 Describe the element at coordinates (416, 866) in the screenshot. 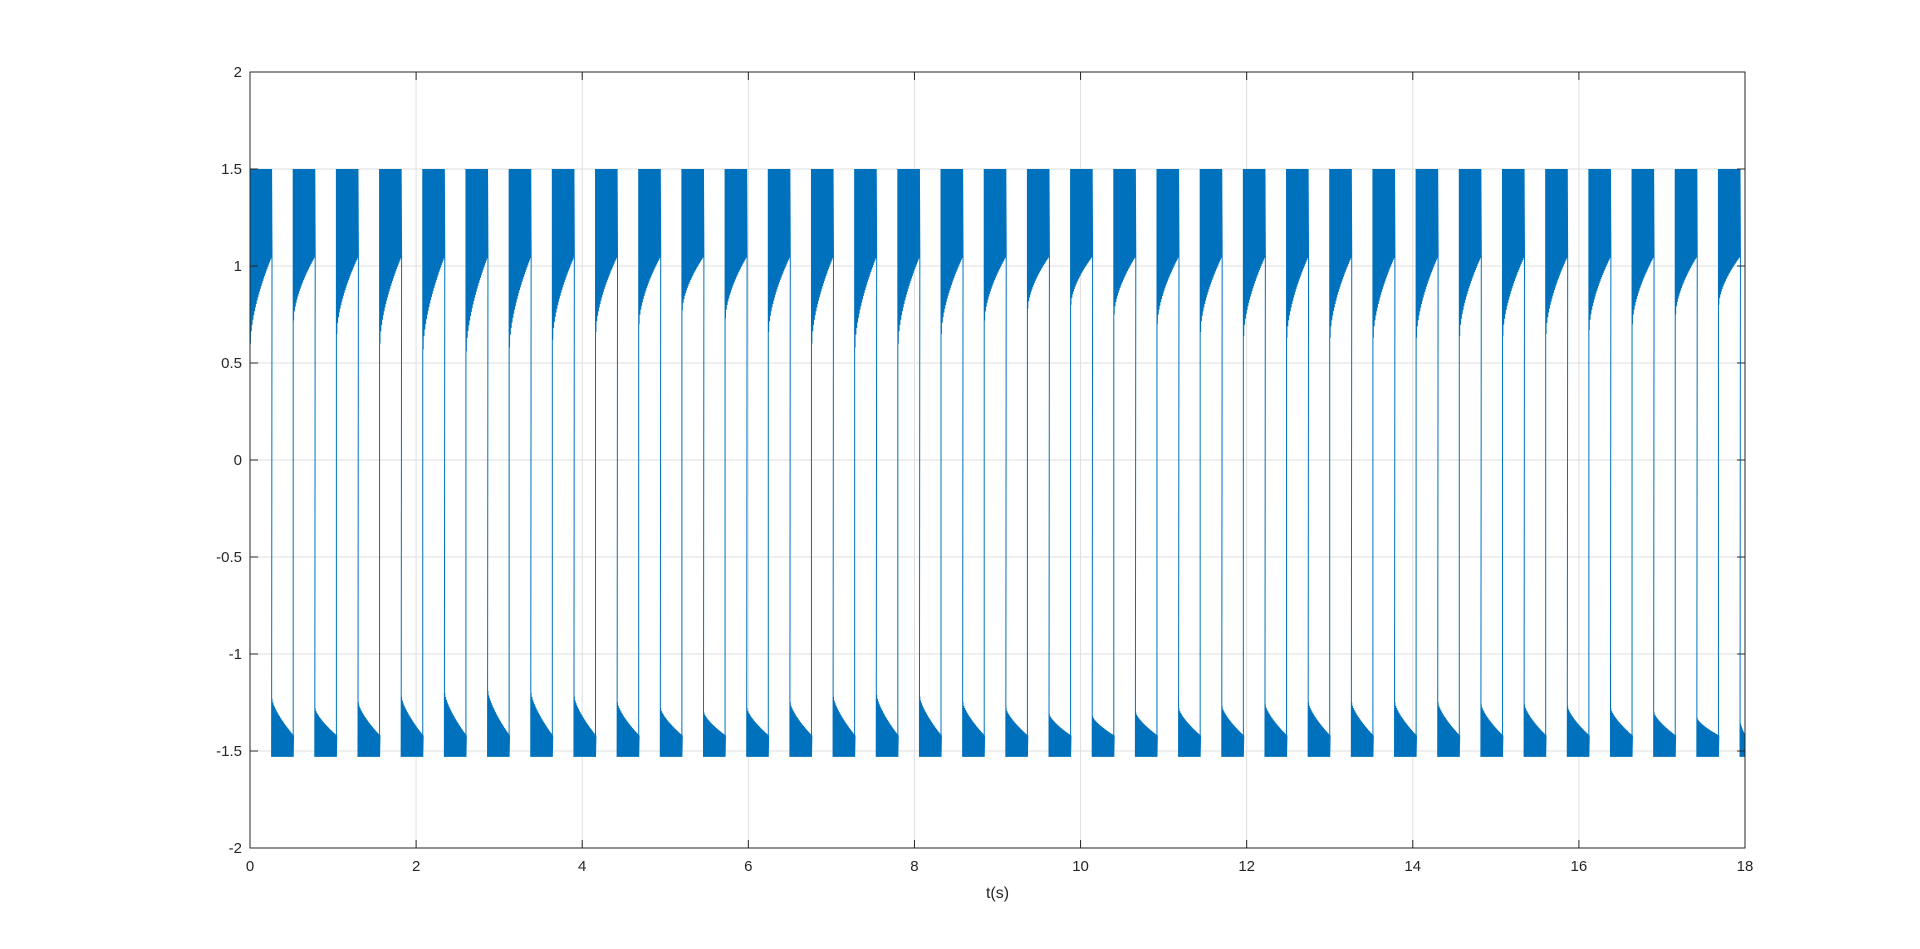

I see `x-tick-label: 2` at that location.